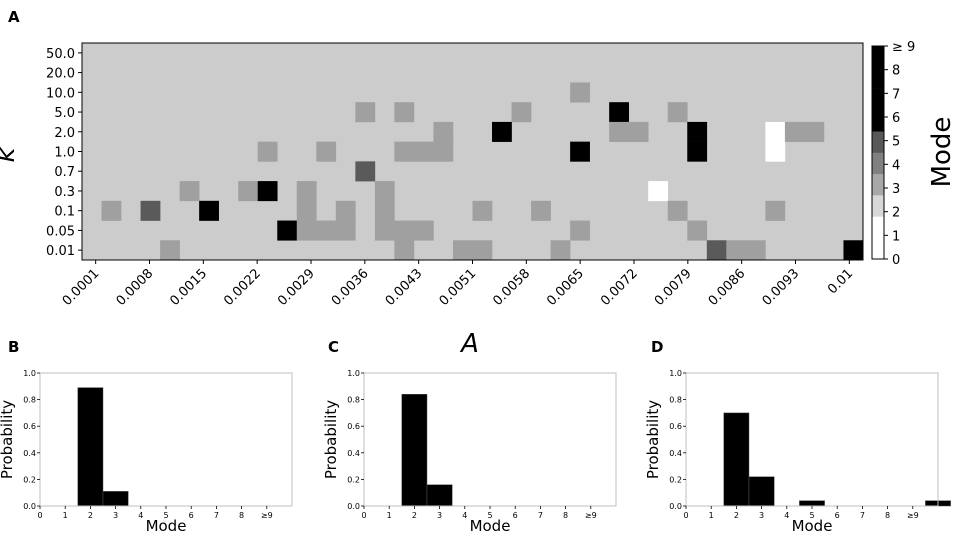  I want to click on x-tick-label: 0.0086, so click(727, 287).